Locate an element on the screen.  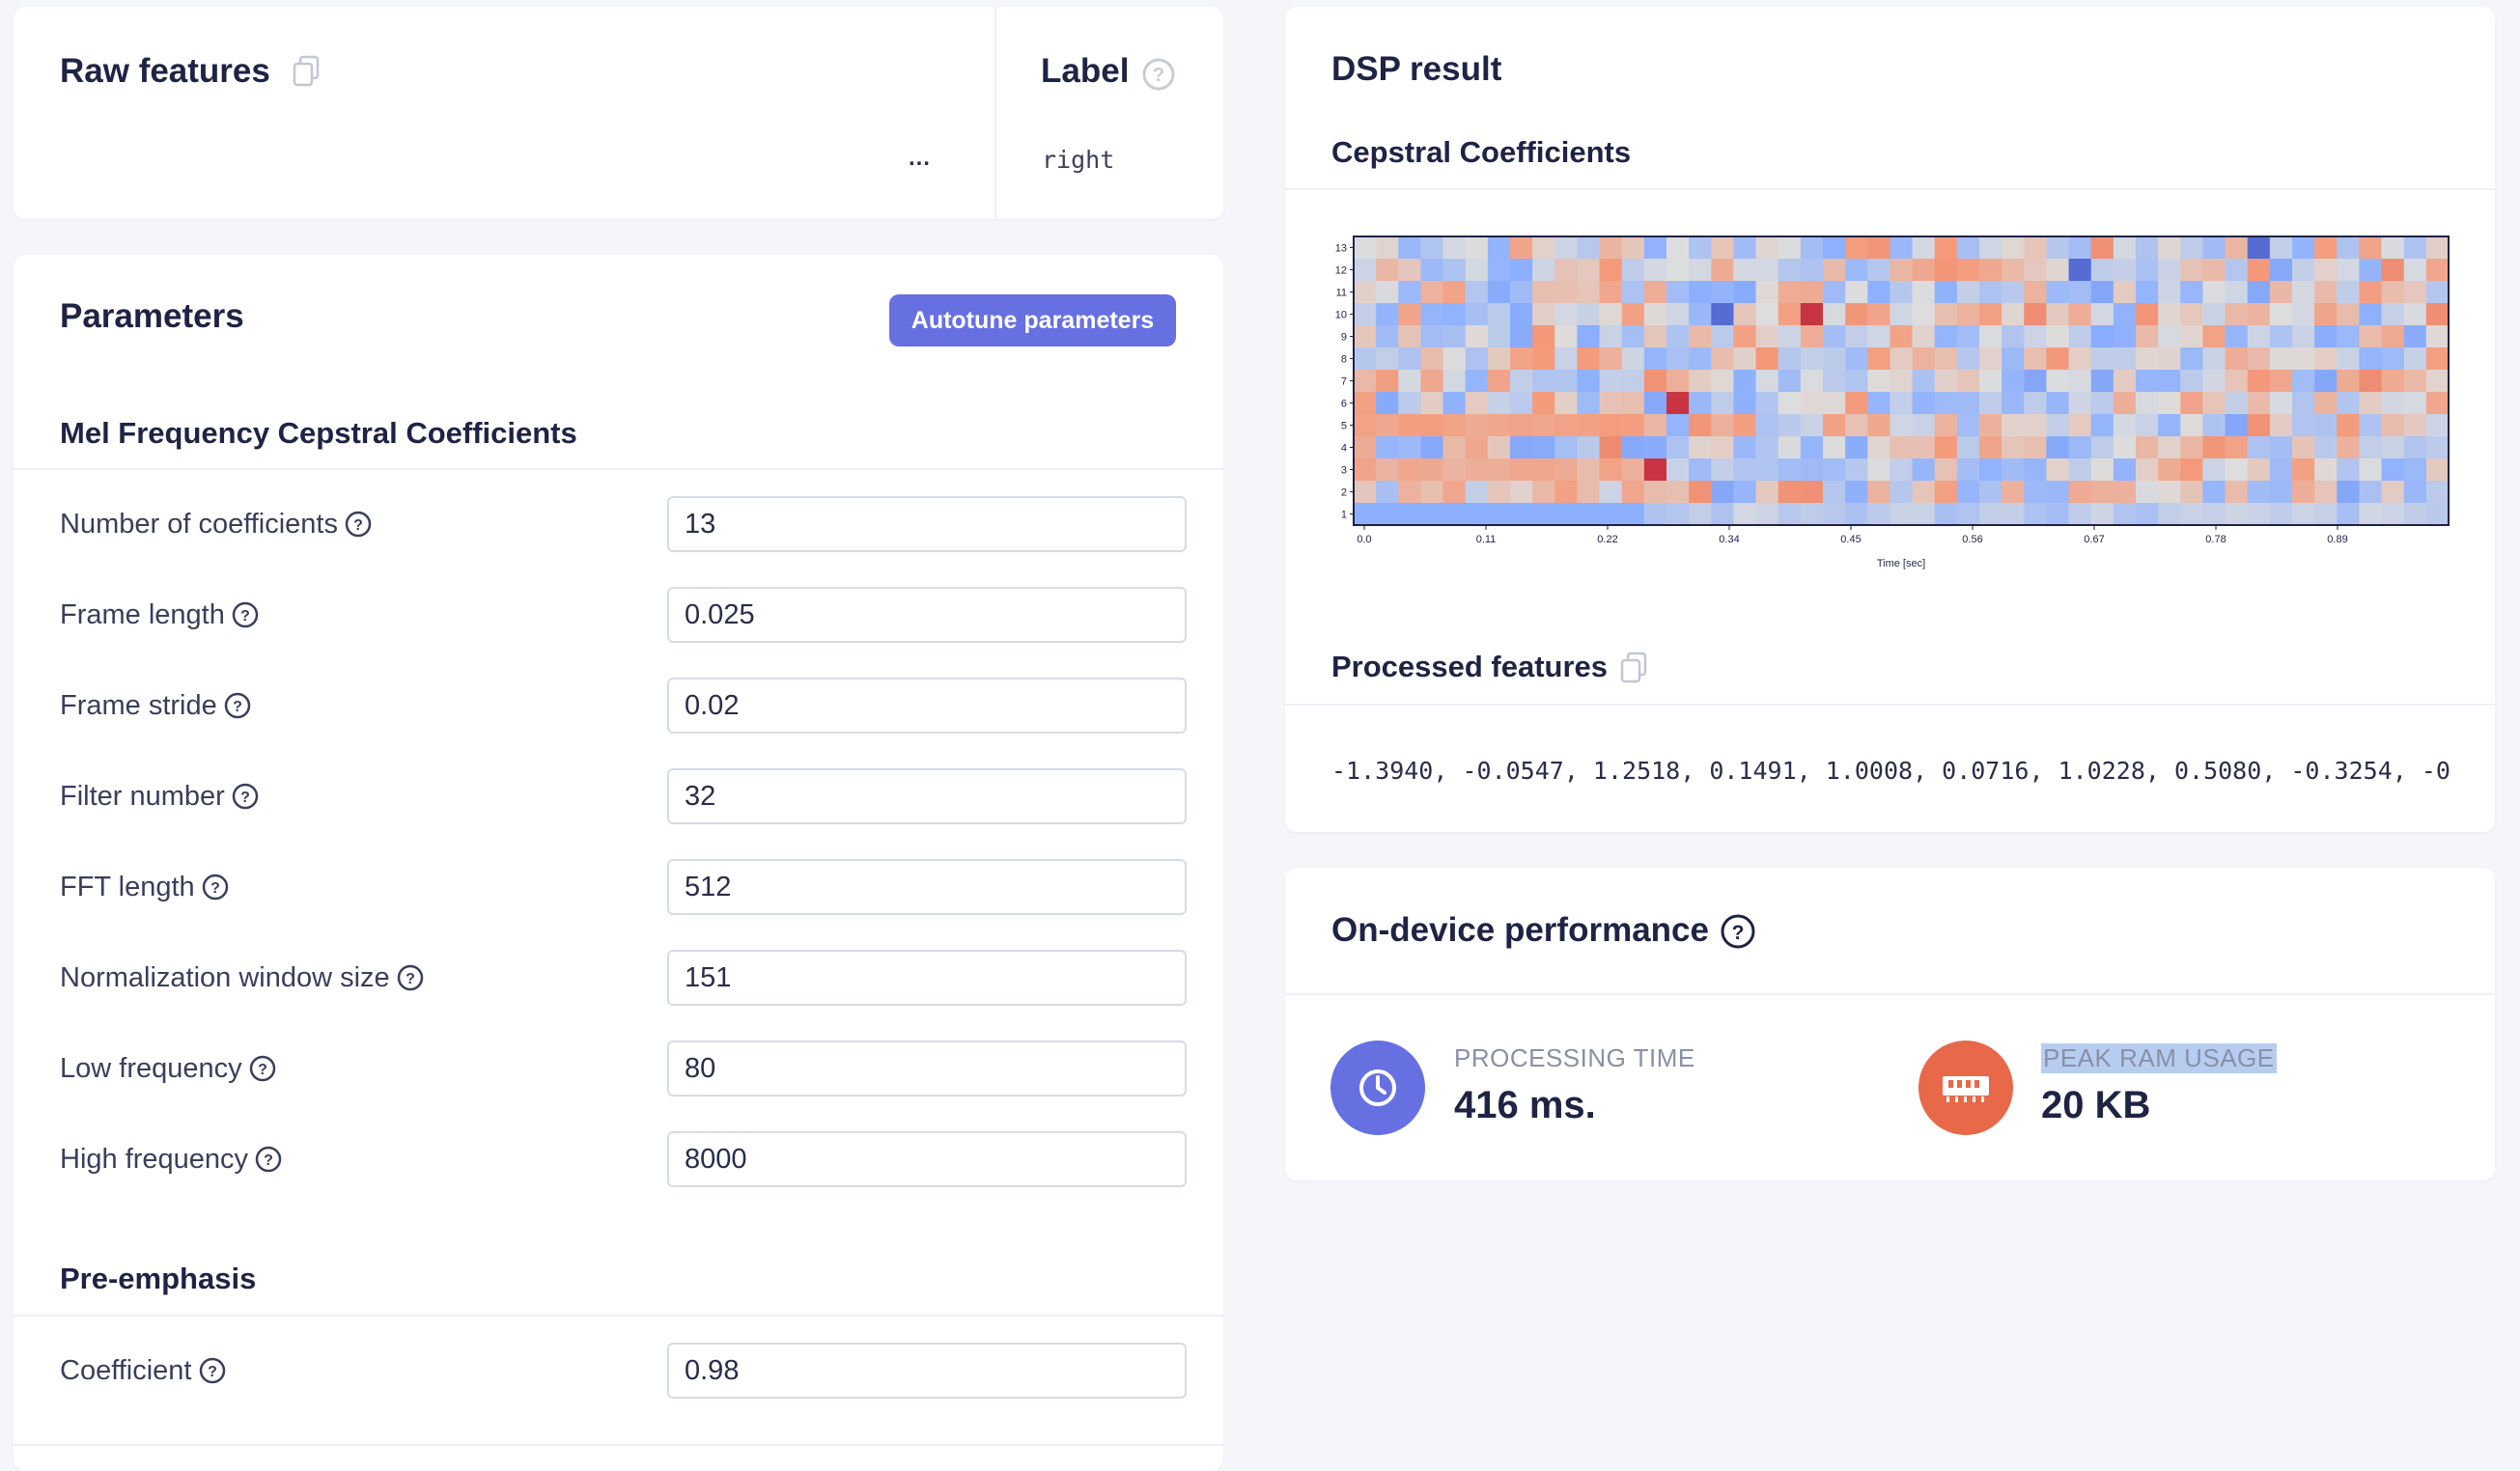
y-tick-label: 10 is located at coordinates (1341, 316).